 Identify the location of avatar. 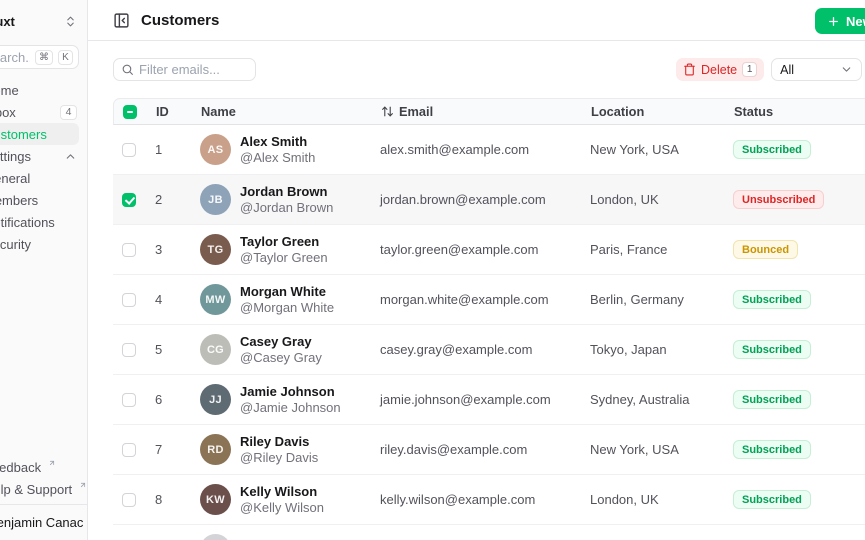
(215, 537).